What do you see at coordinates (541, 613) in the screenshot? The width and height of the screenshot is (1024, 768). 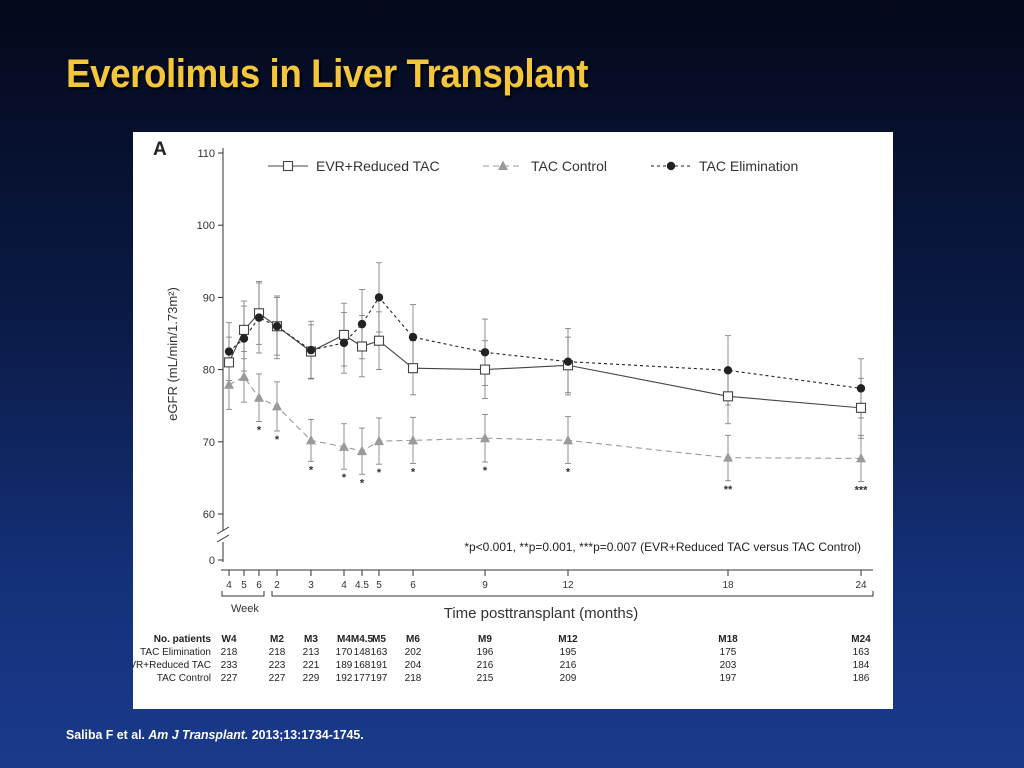 I see `x-axis-label: Time posttransplant (months)` at bounding box center [541, 613].